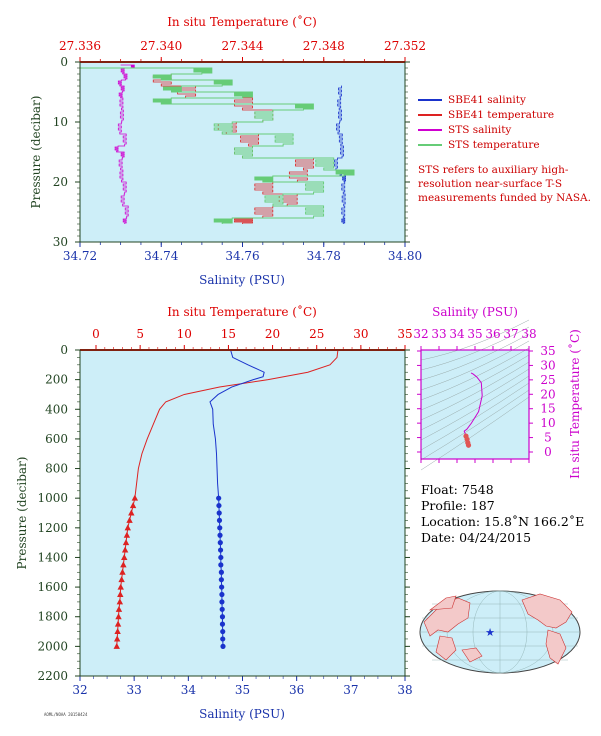 Image resolution: width=601 pixels, height=736 pixels. Describe the element at coordinates (64, 62) in the screenshot. I see `top-pressure-tick-label: 0` at that location.